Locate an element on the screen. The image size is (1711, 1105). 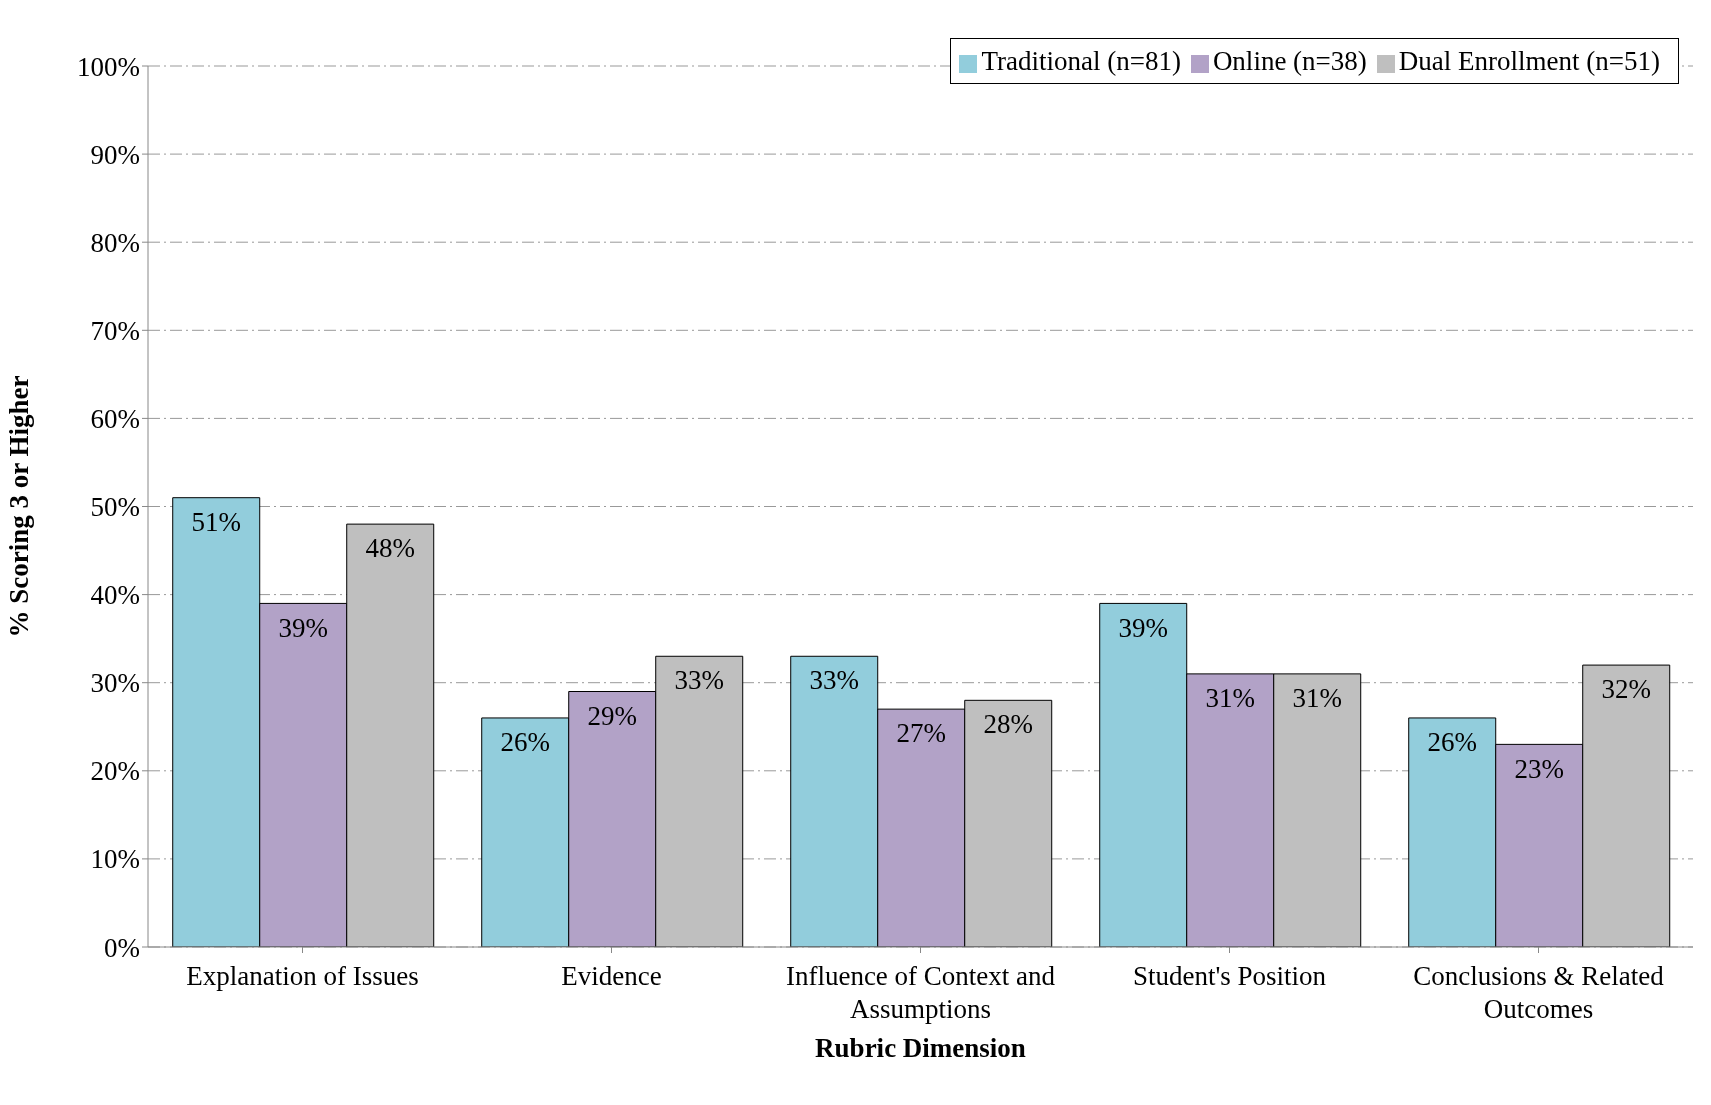
x-tick-label: Student's Position is located at coordinates (1229, 976).